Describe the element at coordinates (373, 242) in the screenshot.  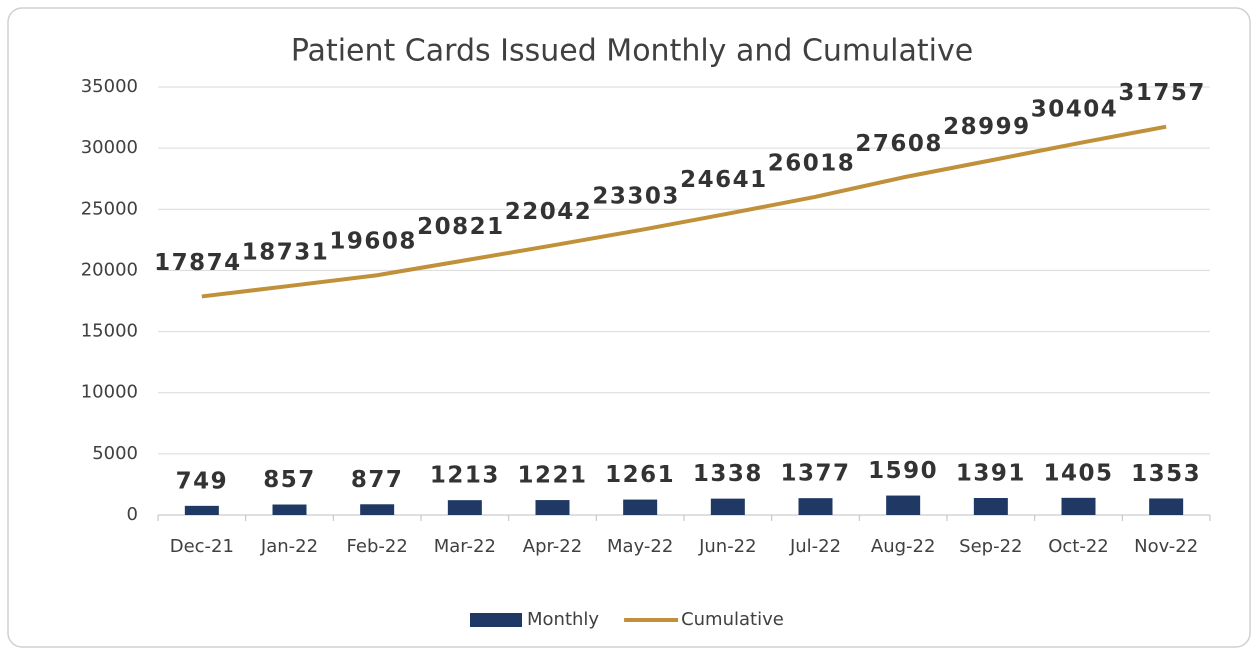
I see `data-label: 19608` at that location.